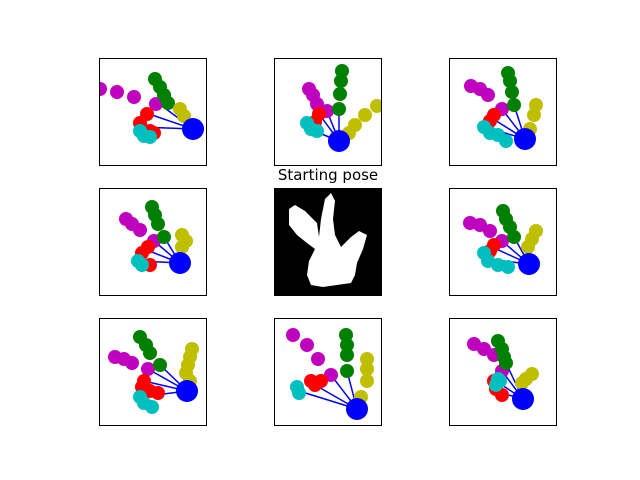 The image size is (640, 480). I want to click on center-panel-title: Starting pose, so click(328, 175).